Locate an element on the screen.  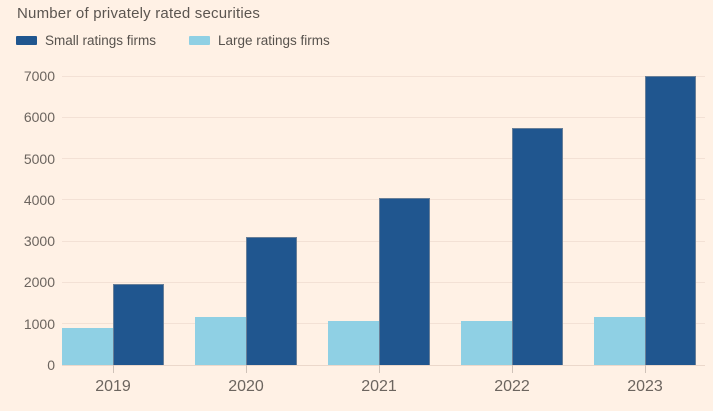
chart-title: Number of privately rated securities is located at coordinates (139, 13).